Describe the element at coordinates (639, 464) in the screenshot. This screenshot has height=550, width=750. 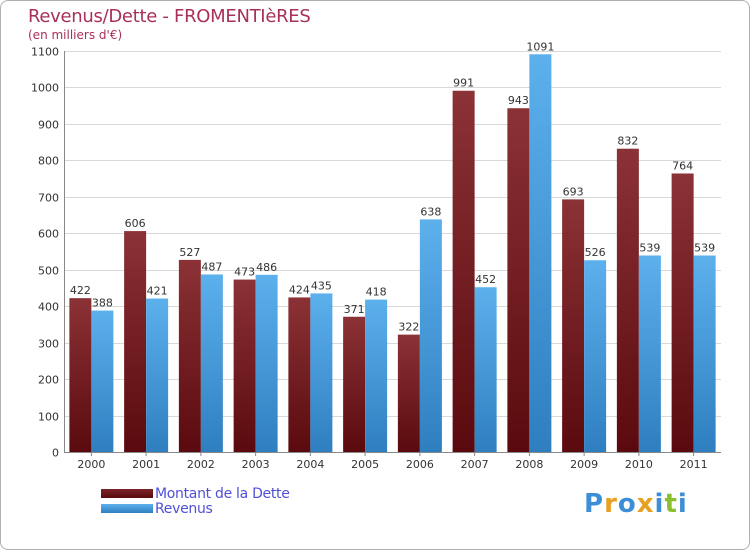
I see `x-tick-label: 2010` at that location.